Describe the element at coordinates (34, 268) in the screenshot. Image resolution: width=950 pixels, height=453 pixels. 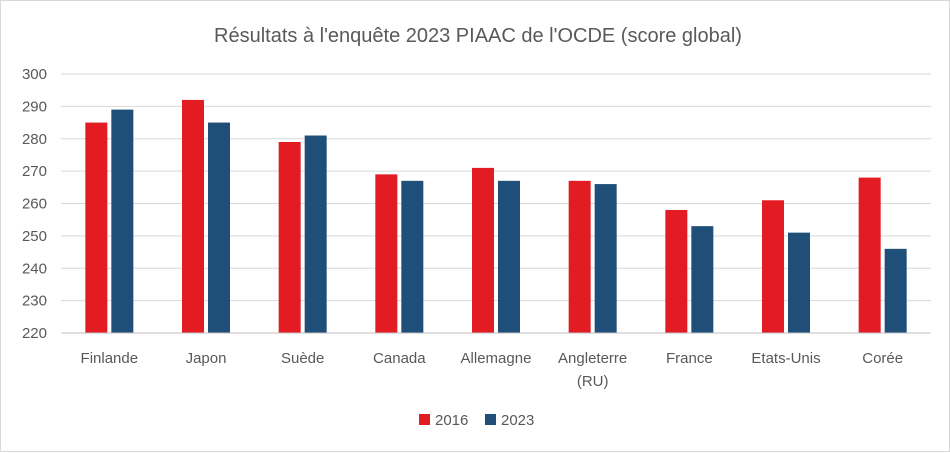
I see `y-tick-label: 240` at that location.